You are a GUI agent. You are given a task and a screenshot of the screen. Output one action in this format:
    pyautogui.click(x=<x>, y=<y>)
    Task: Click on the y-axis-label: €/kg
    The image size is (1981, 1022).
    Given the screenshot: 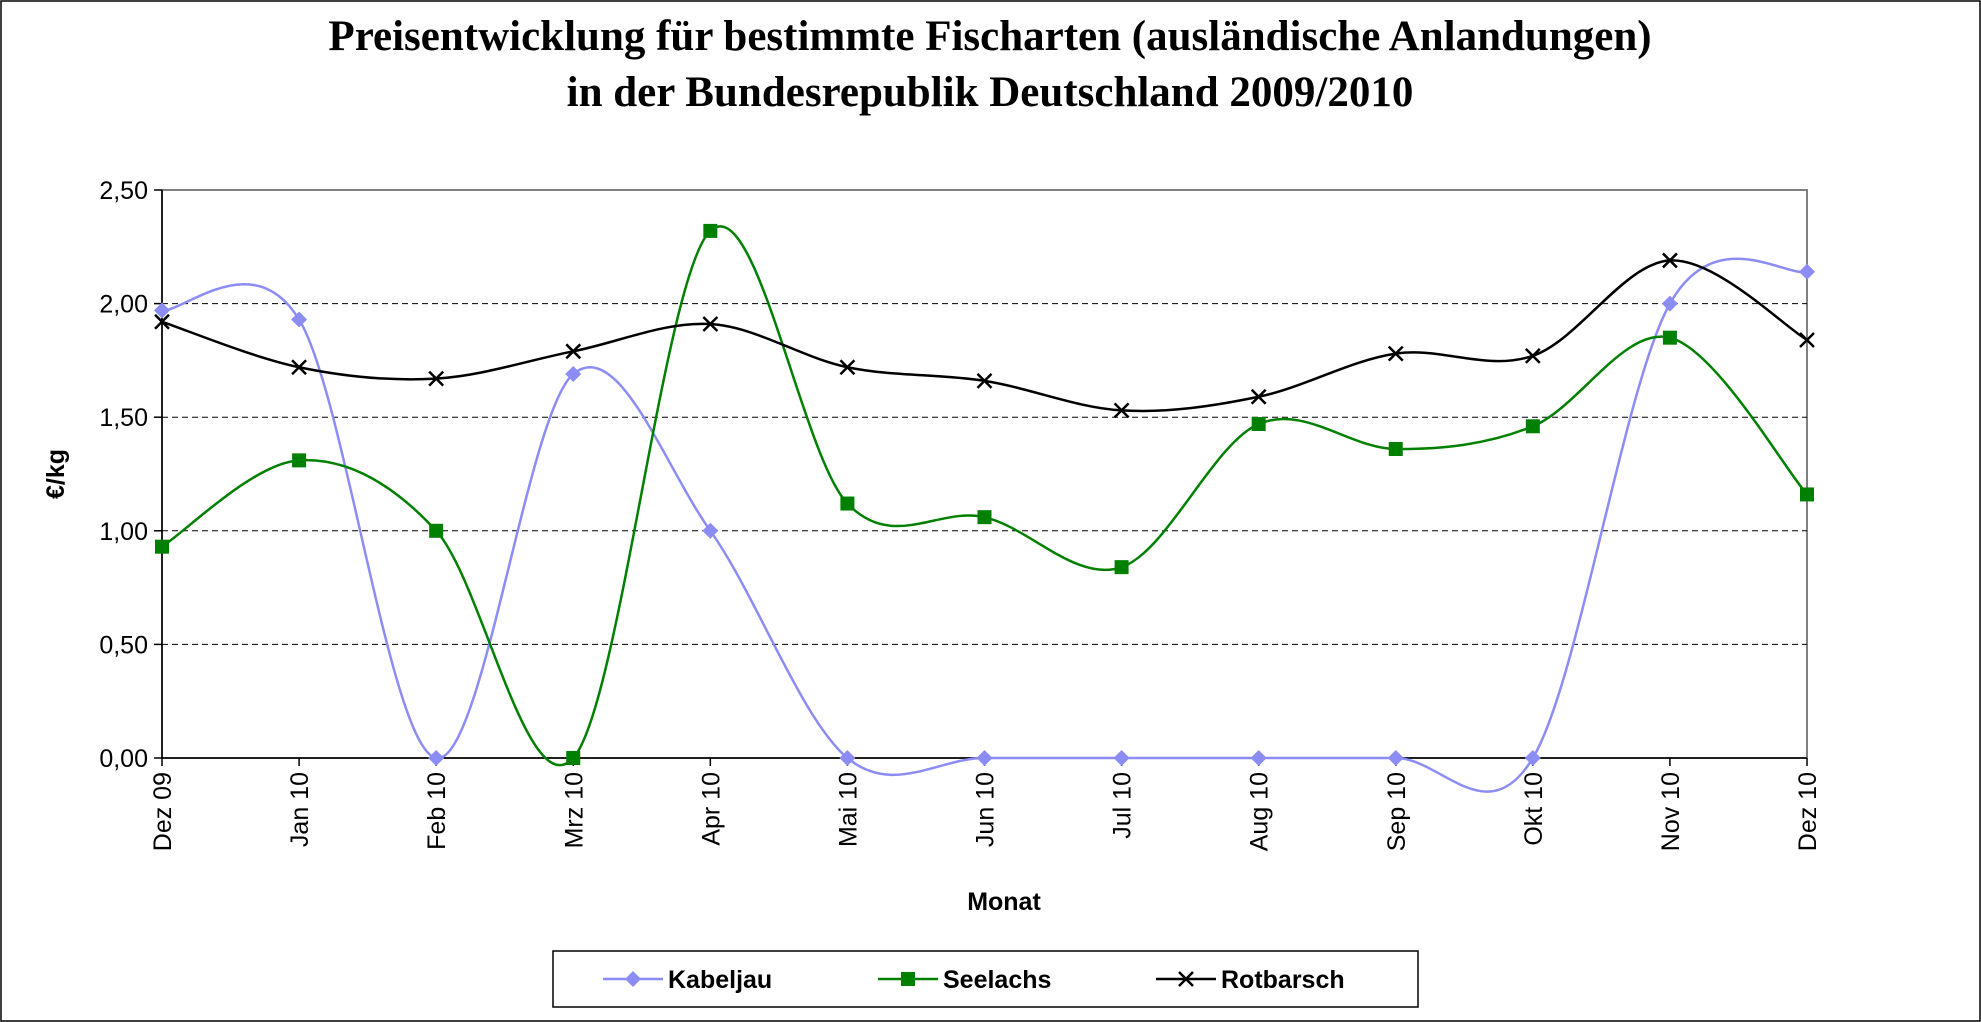 What is the action you would take?
    pyautogui.click(x=56, y=474)
    